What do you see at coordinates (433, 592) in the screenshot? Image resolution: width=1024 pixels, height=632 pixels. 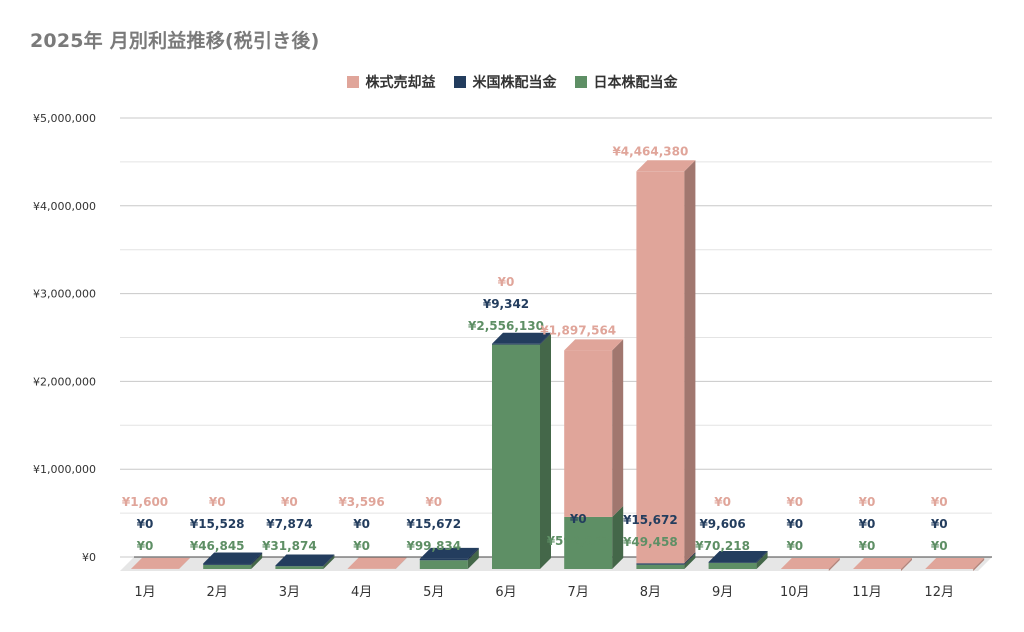 I see `x-tick-label: 5月` at bounding box center [433, 592].